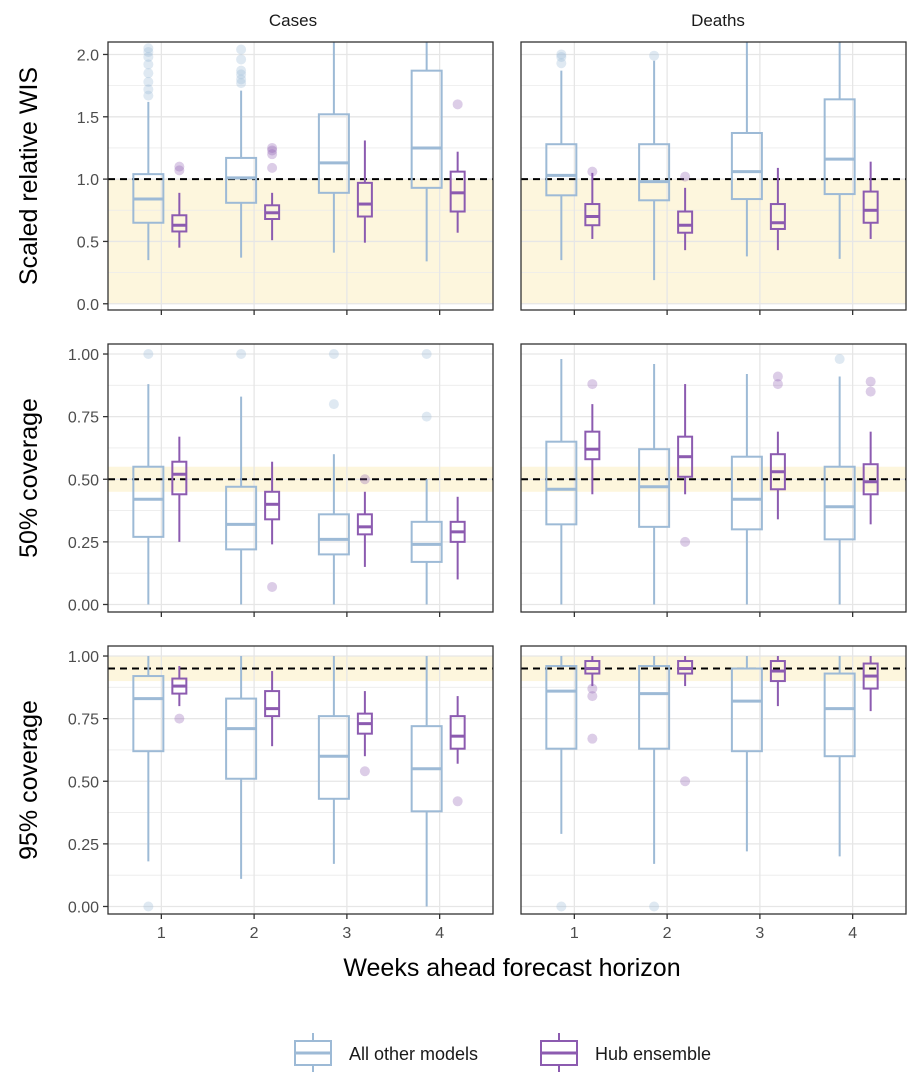  Describe the element at coordinates (88, 55) in the screenshot. I see `y-tick-label: 2.0` at that location.